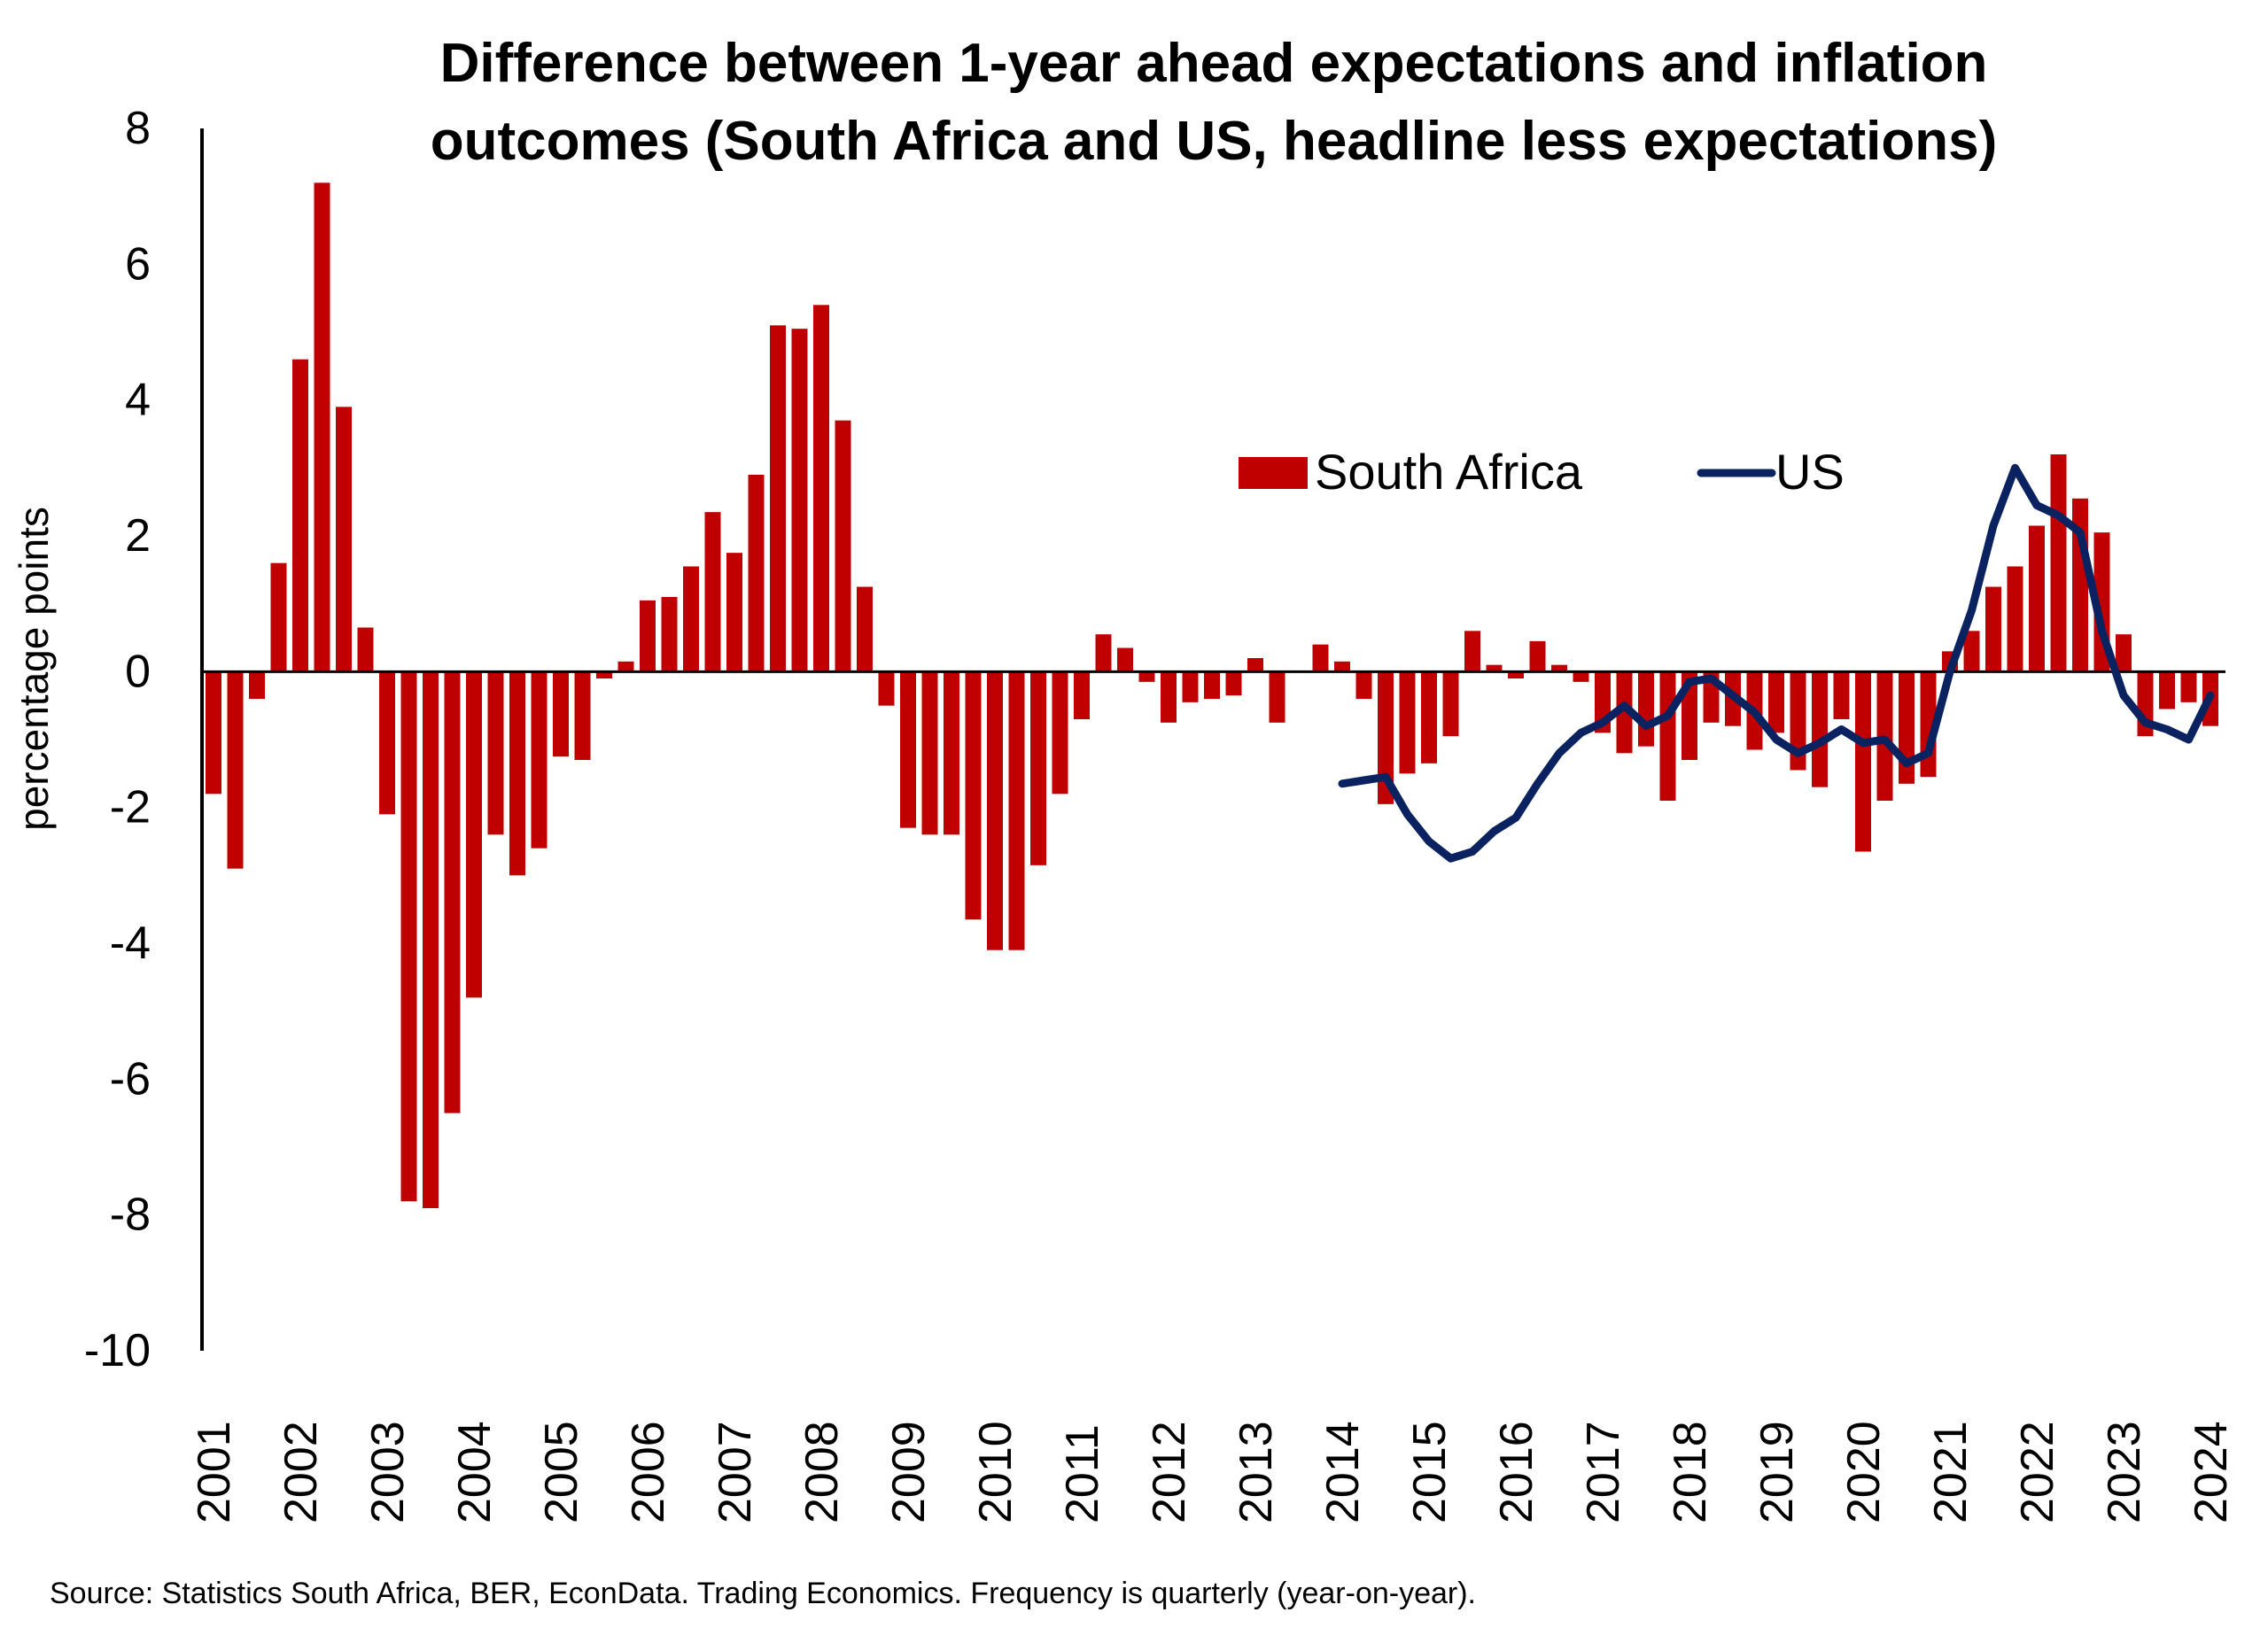  Describe the element at coordinates (388, 1472) in the screenshot. I see `x-tick-label: 2003` at that location.